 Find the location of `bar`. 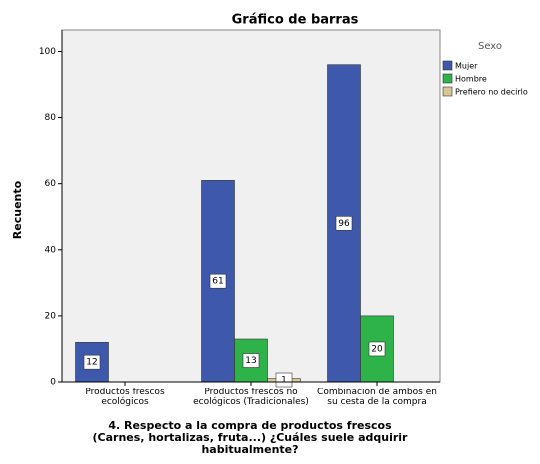

bar is located at coordinates (218, 281).